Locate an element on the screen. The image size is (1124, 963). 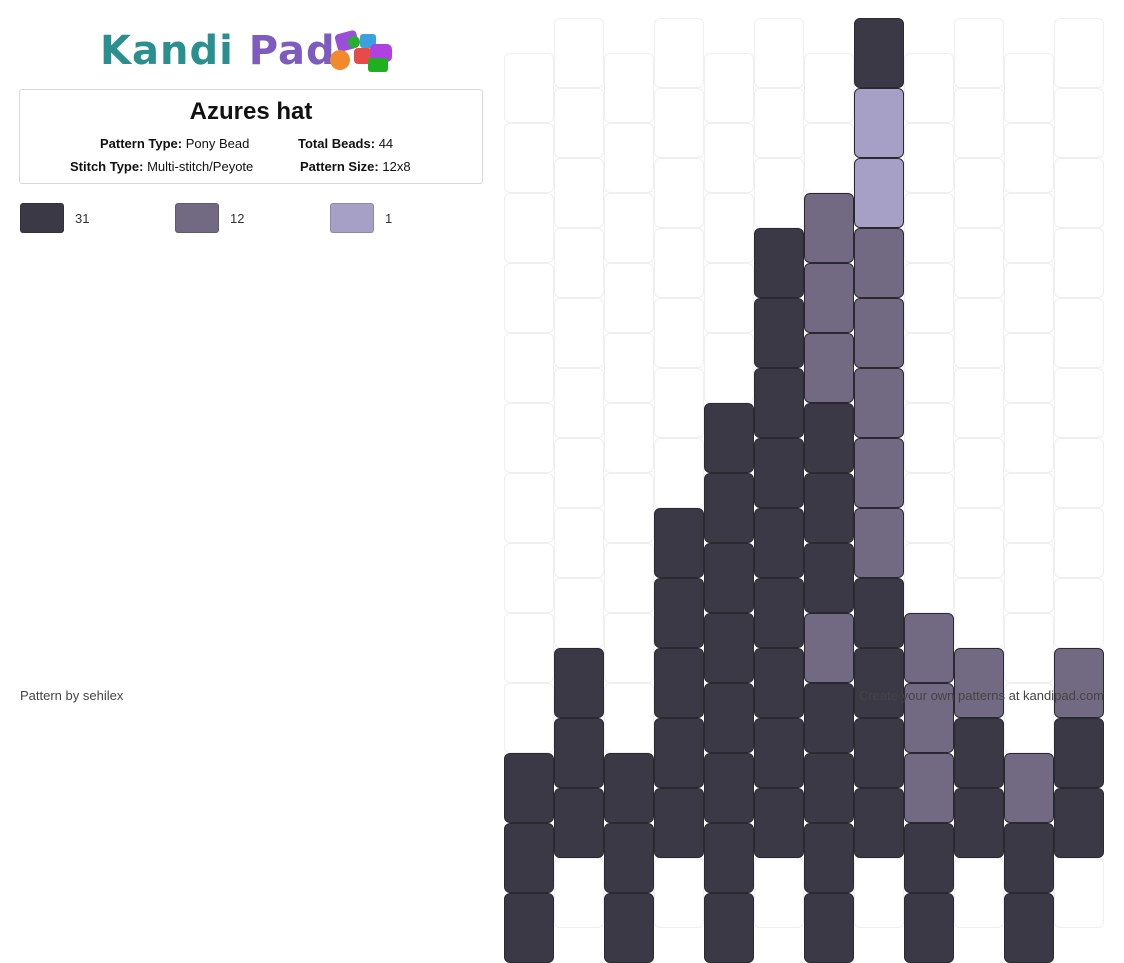
pattern-type-value: Pony Bead is located at coordinates (217, 143).